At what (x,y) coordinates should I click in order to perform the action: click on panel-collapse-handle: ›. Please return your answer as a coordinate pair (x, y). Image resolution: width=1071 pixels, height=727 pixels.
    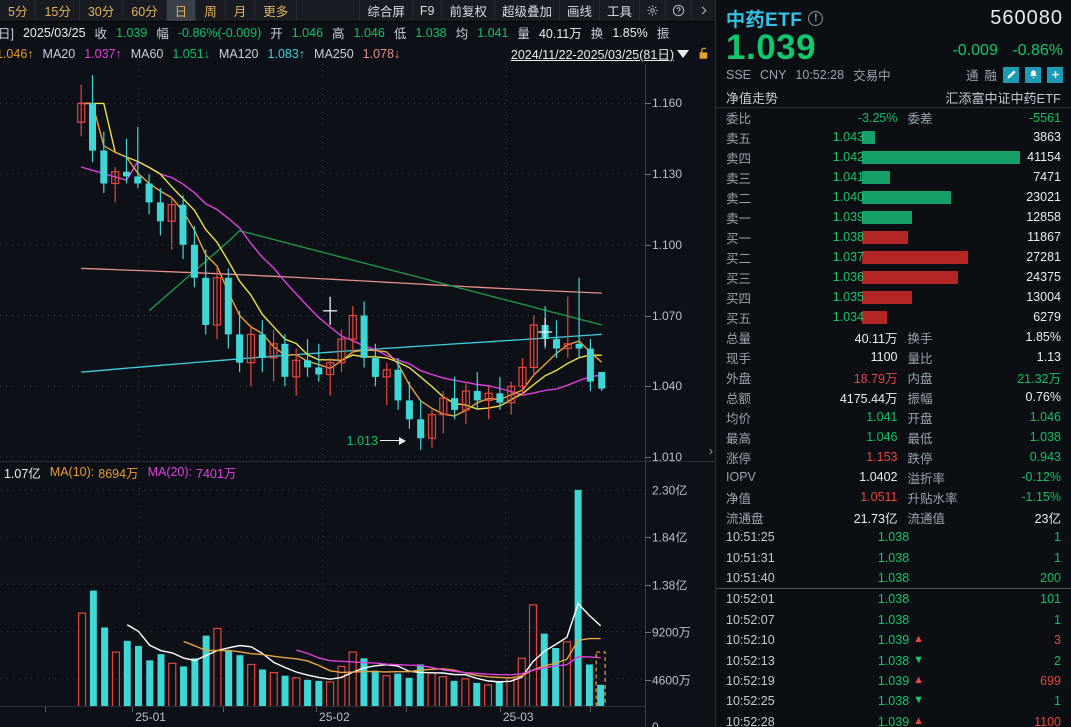
    Looking at the image, I should click on (711, 451).